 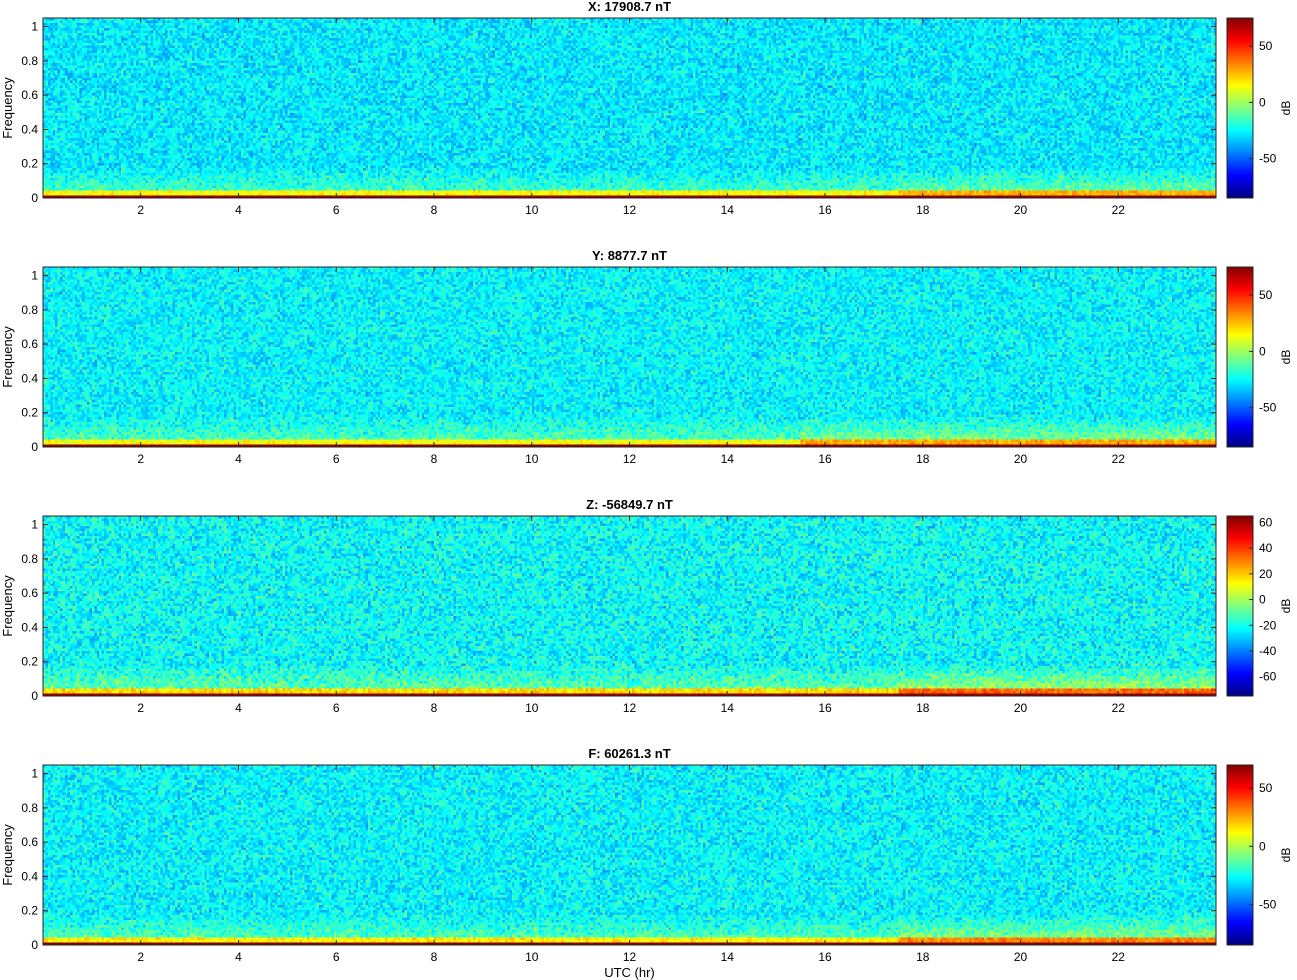 I want to click on colorbar-tick-label: 20, so click(x=1266, y=574).